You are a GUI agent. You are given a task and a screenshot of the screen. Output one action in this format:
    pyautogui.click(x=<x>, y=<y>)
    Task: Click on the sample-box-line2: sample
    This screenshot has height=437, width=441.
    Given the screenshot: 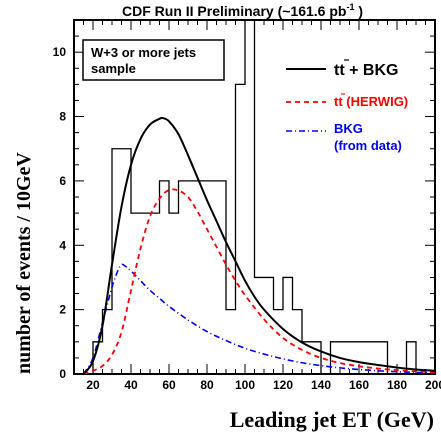 What is the action you would take?
    pyautogui.click(x=113, y=68)
    